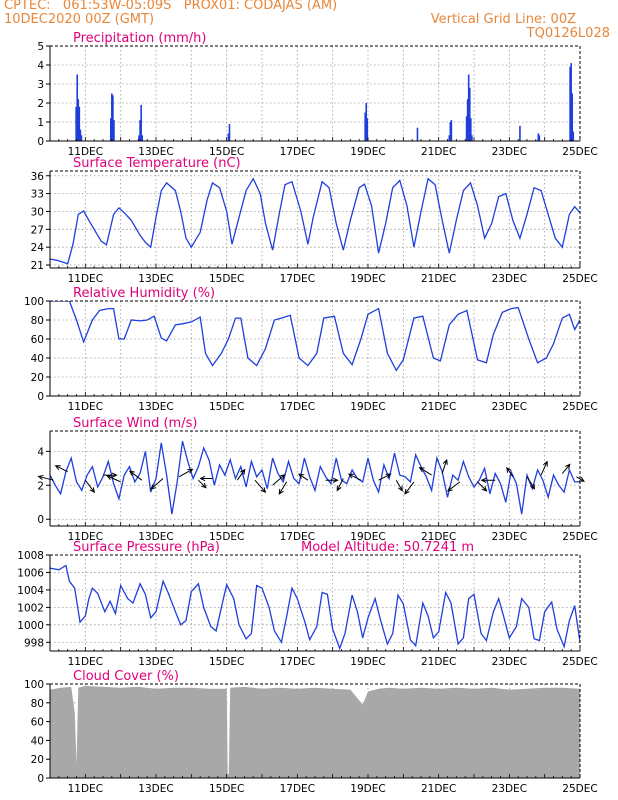 This screenshot has height=800, width=618. I want to click on y-tick-label: 1002, so click(30, 608).